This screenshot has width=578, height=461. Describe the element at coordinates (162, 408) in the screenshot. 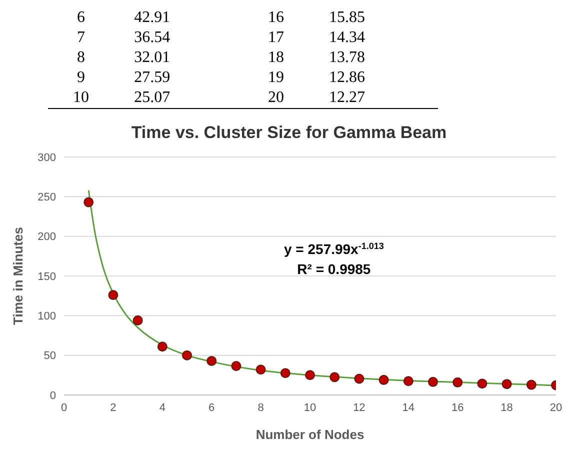

I see `x-tick-label: 4` at that location.